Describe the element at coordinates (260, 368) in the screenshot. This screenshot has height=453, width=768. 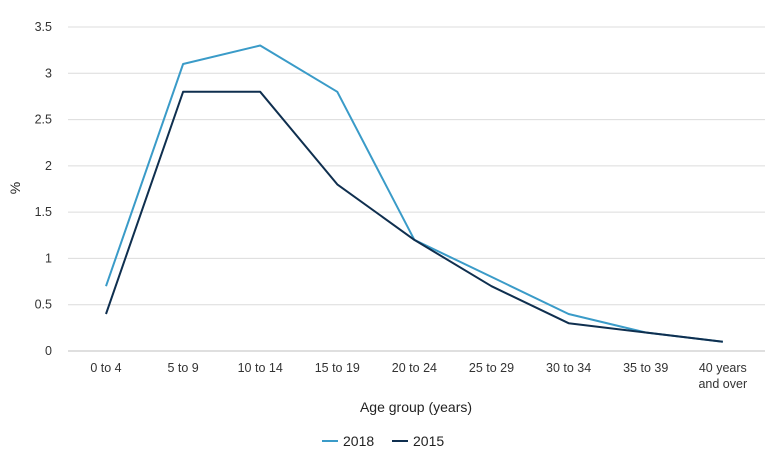
I see `x-tick-label: 10 to 14` at that location.